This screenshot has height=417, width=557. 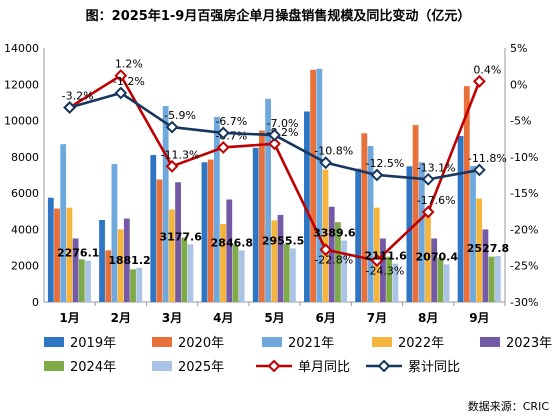 What do you see at coordinates (509, 406) in the screenshot?
I see `source-note: 数据来源：CRIC` at bounding box center [509, 406].